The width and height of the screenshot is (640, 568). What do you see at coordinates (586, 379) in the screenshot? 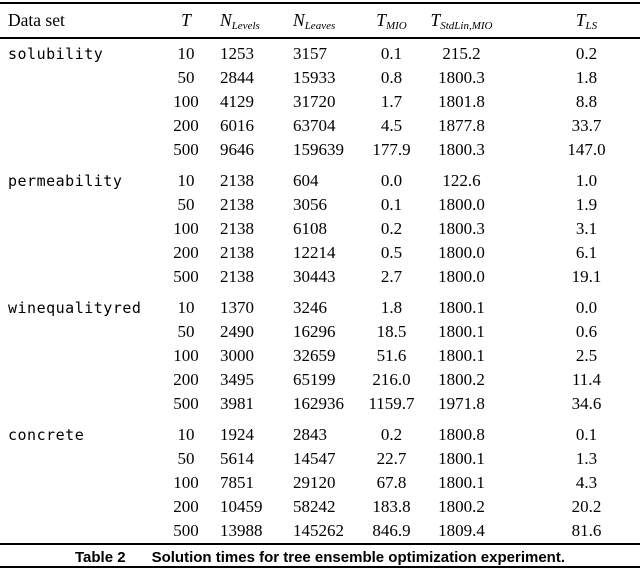
I see `cell-t-ls: 11.4` at bounding box center [586, 379].